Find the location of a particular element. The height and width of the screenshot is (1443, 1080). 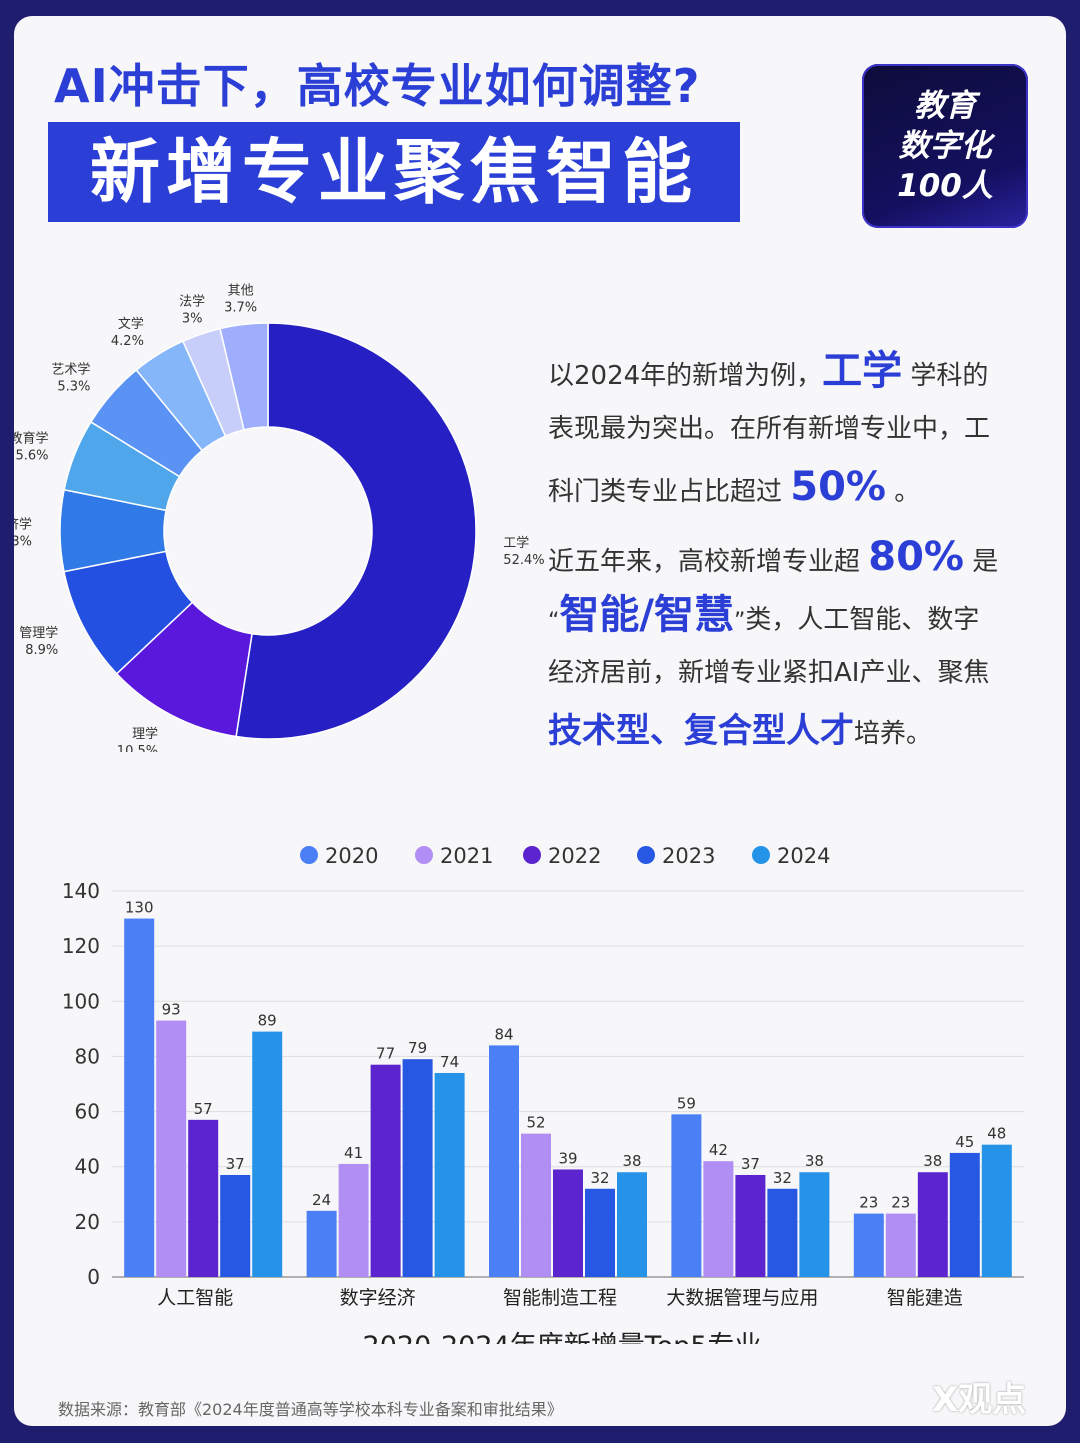

bar-label-2021-5: 23 is located at coordinates (900, 1203).